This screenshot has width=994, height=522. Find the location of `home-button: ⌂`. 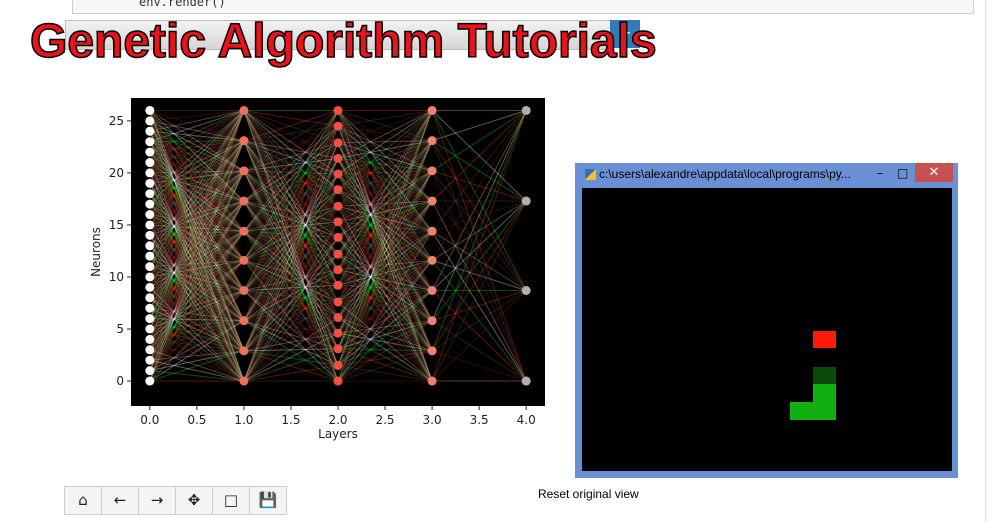

home-button: ⌂ is located at coordinates (83, 500).